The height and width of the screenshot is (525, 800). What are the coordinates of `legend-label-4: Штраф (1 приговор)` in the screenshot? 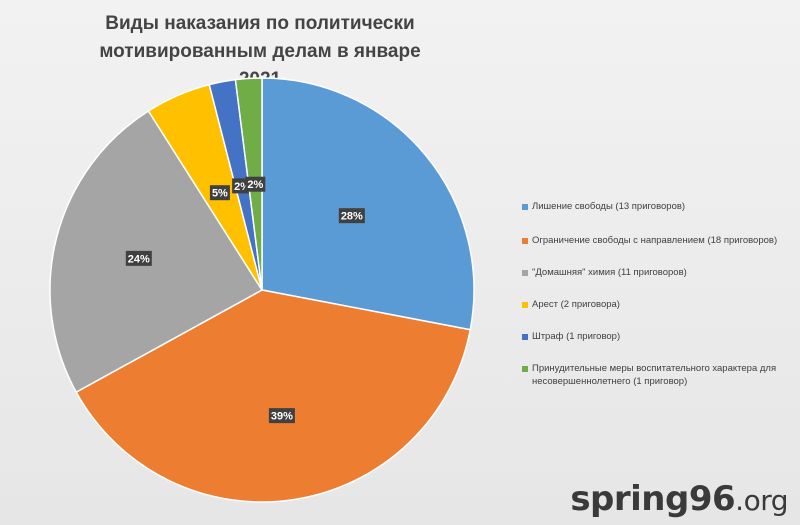 It's located at (576, 336).